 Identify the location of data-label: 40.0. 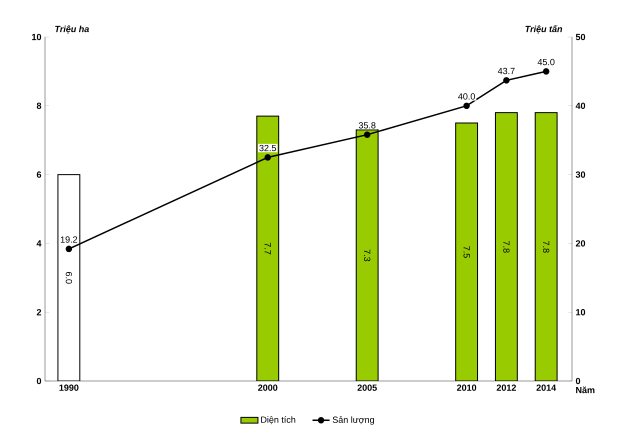
(466, 96).